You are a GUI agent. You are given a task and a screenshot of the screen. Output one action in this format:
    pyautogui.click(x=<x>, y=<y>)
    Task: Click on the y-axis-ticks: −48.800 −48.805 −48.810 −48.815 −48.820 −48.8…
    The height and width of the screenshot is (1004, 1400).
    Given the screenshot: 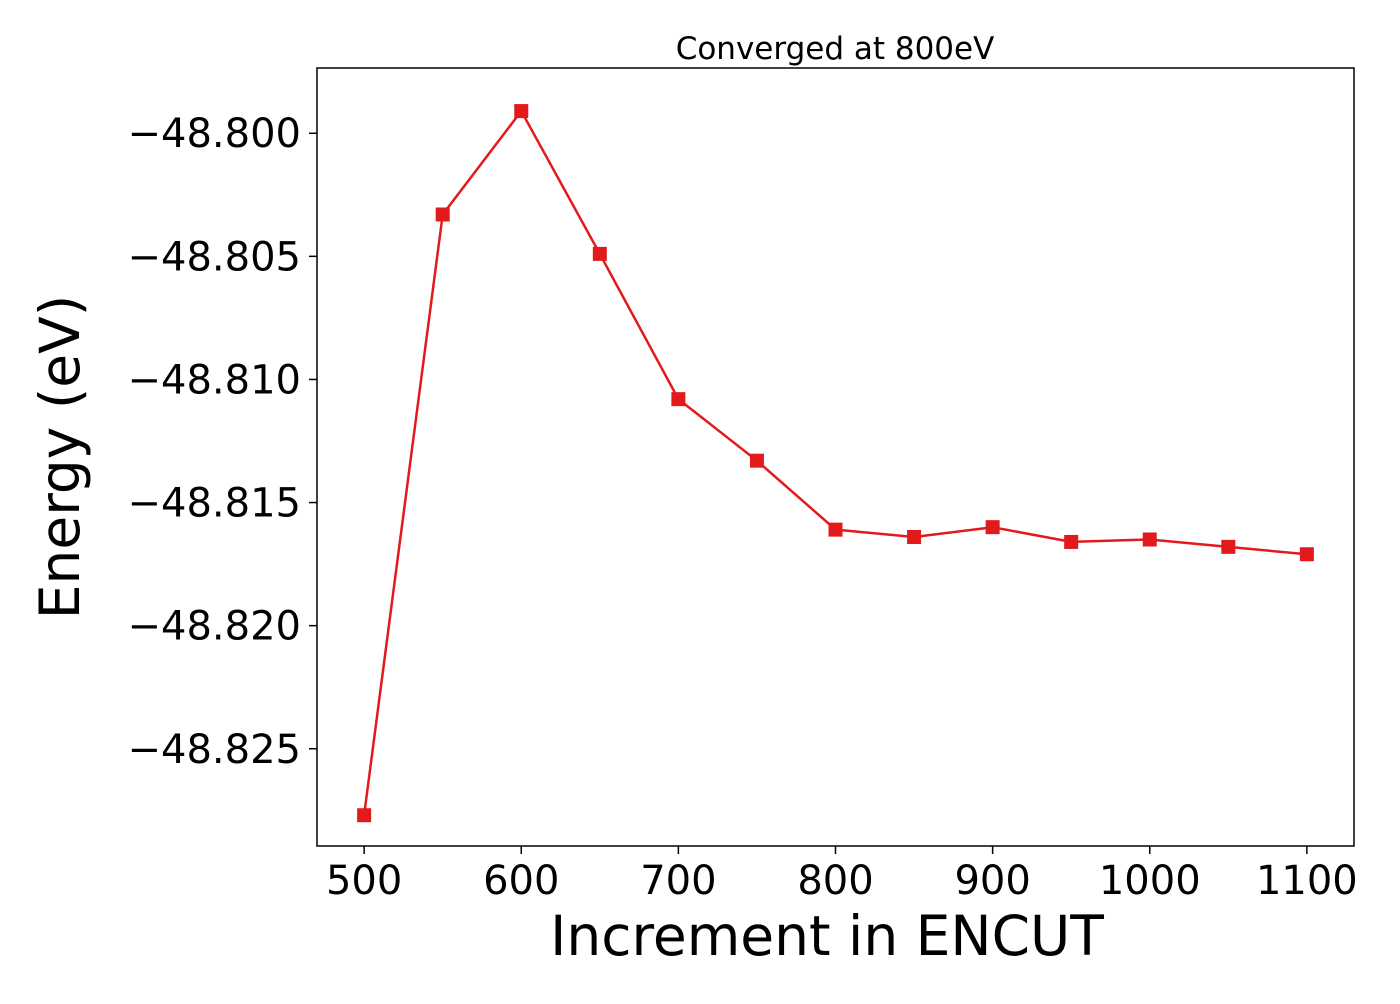 What is the action you would take?
    pyautogui.click(x=222, y=442)
    